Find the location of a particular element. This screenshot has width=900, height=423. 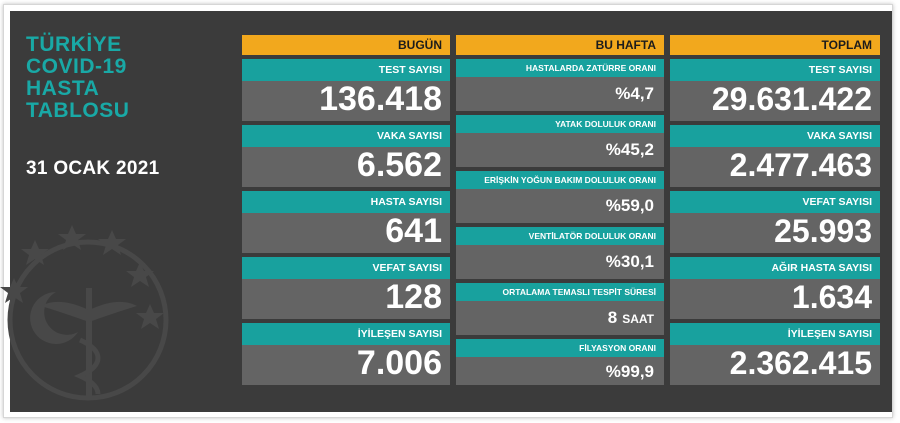

today-patient-label: HASTA SAYISI is located at coordinates (346, 202).